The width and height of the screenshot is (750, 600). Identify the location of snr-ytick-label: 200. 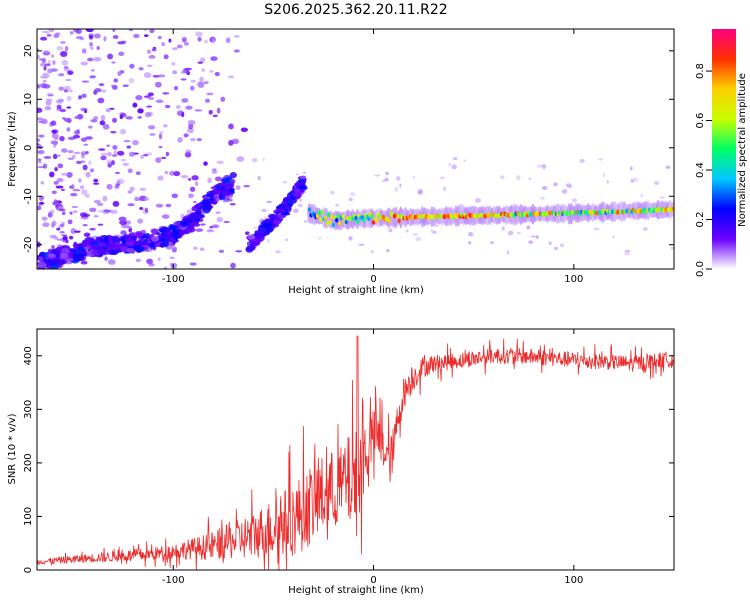
(28, 462).